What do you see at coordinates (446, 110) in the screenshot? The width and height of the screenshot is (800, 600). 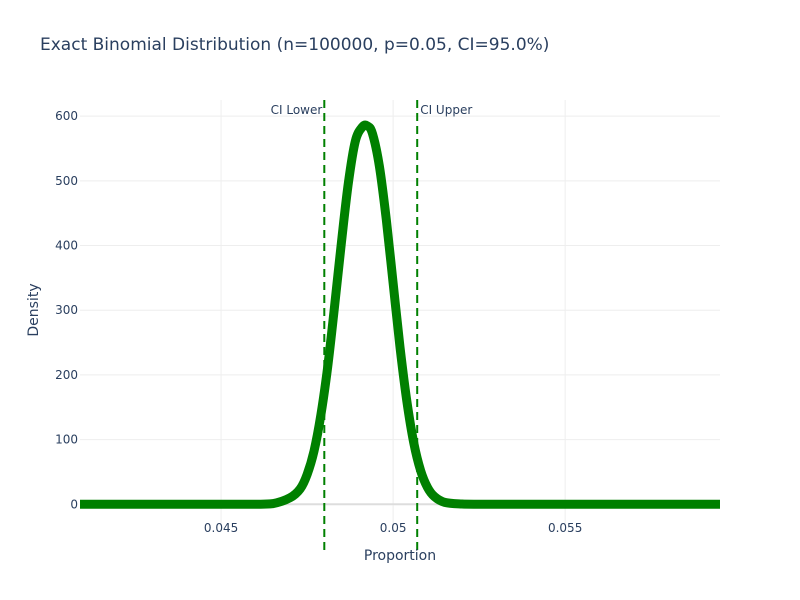 I see `ci-label: CI Upper` at bounding box center [446, 110].